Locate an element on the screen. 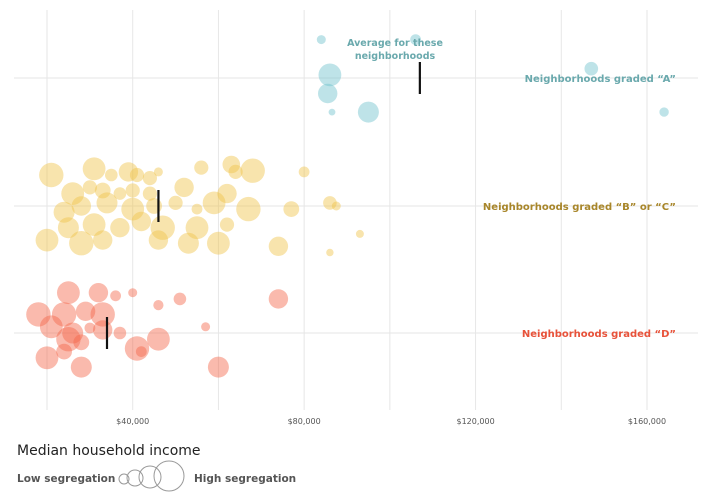  legend-circle-medium is located at coordinates (135, 478).